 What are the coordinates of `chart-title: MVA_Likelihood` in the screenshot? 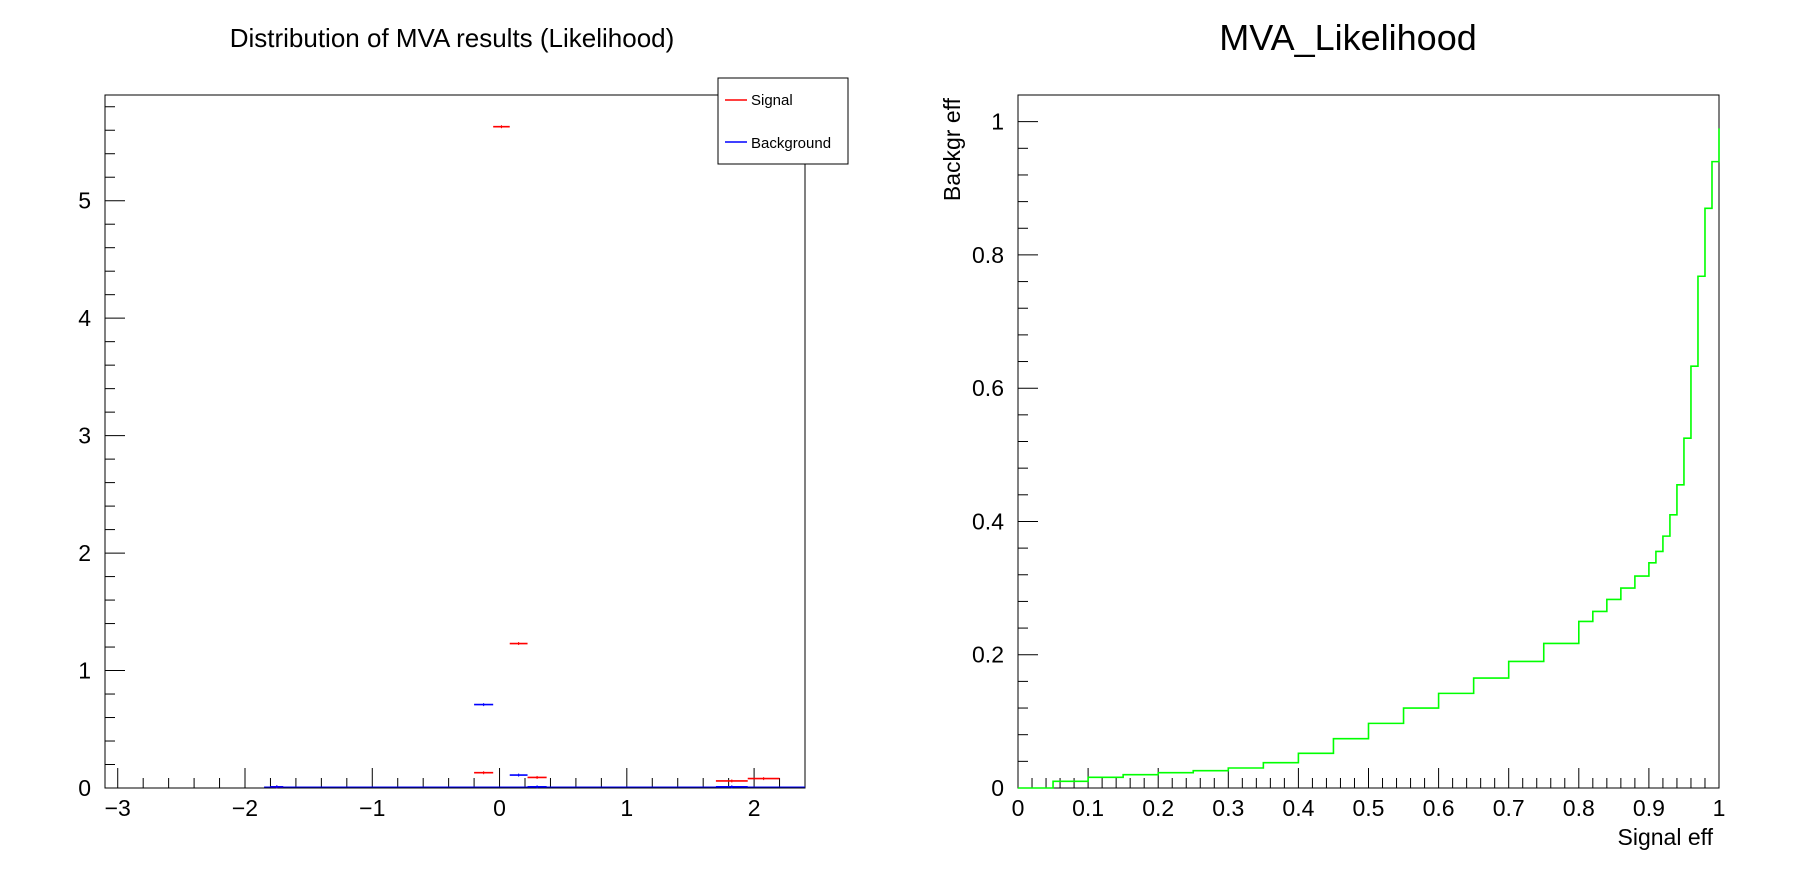 It's located at (1347, 37).